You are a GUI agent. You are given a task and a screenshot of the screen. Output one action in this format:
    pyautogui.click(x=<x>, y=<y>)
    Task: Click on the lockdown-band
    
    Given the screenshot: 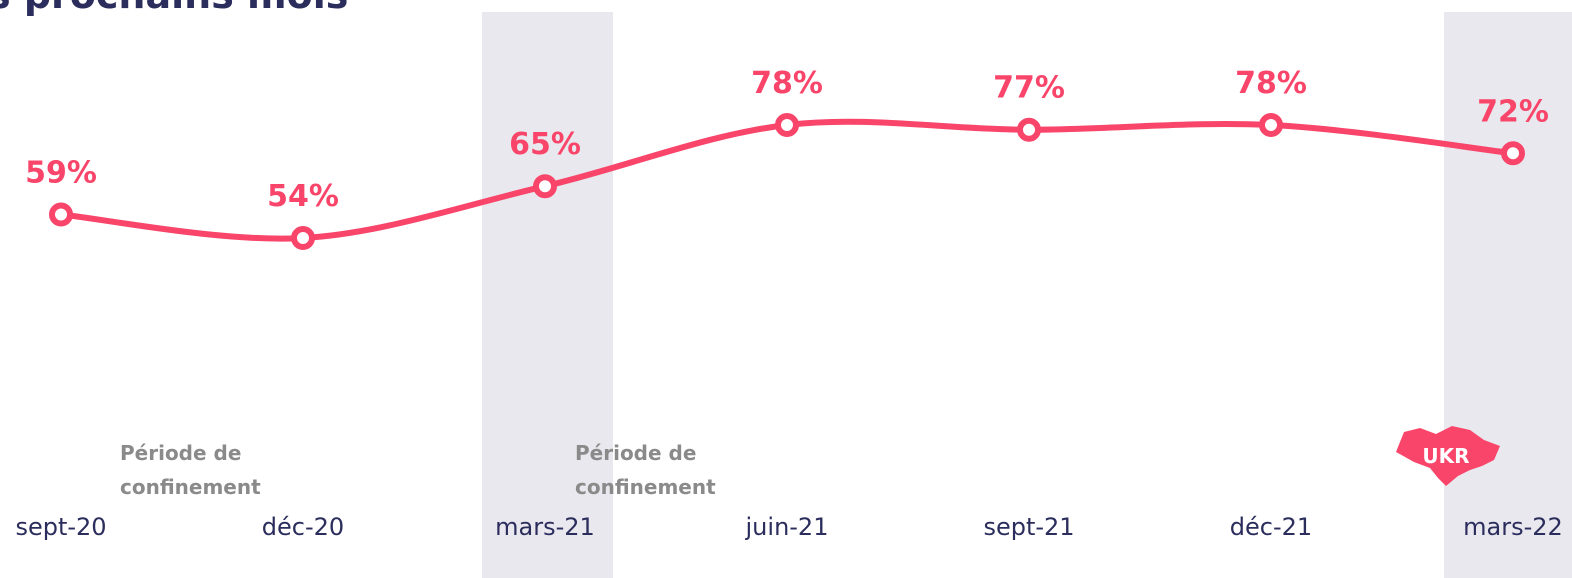 What is the action you would take?
    pyautogui.click(x=547, y=295)
    